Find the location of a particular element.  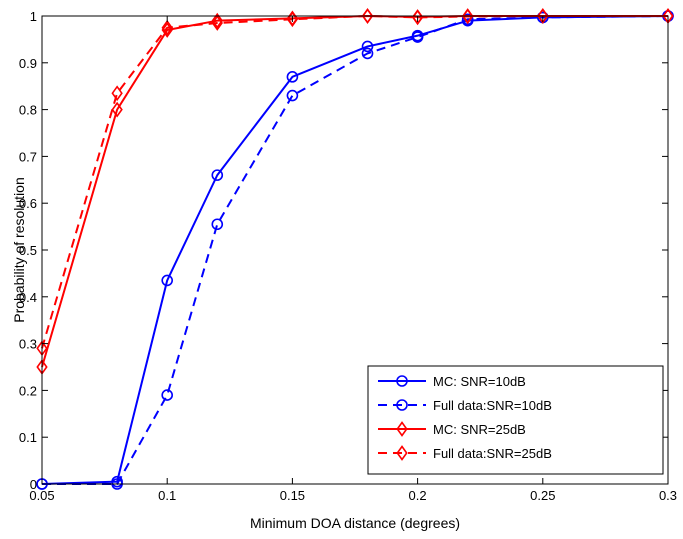

y-tick-label: 0.5 is located at coordinates (28, 250).